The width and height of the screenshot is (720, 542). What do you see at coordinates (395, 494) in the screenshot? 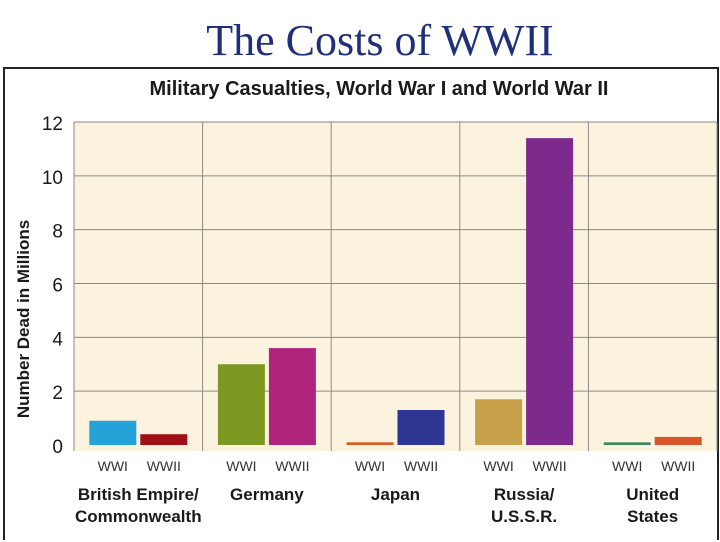
I see `category-label: Japan` at bounding box center [395, 494].